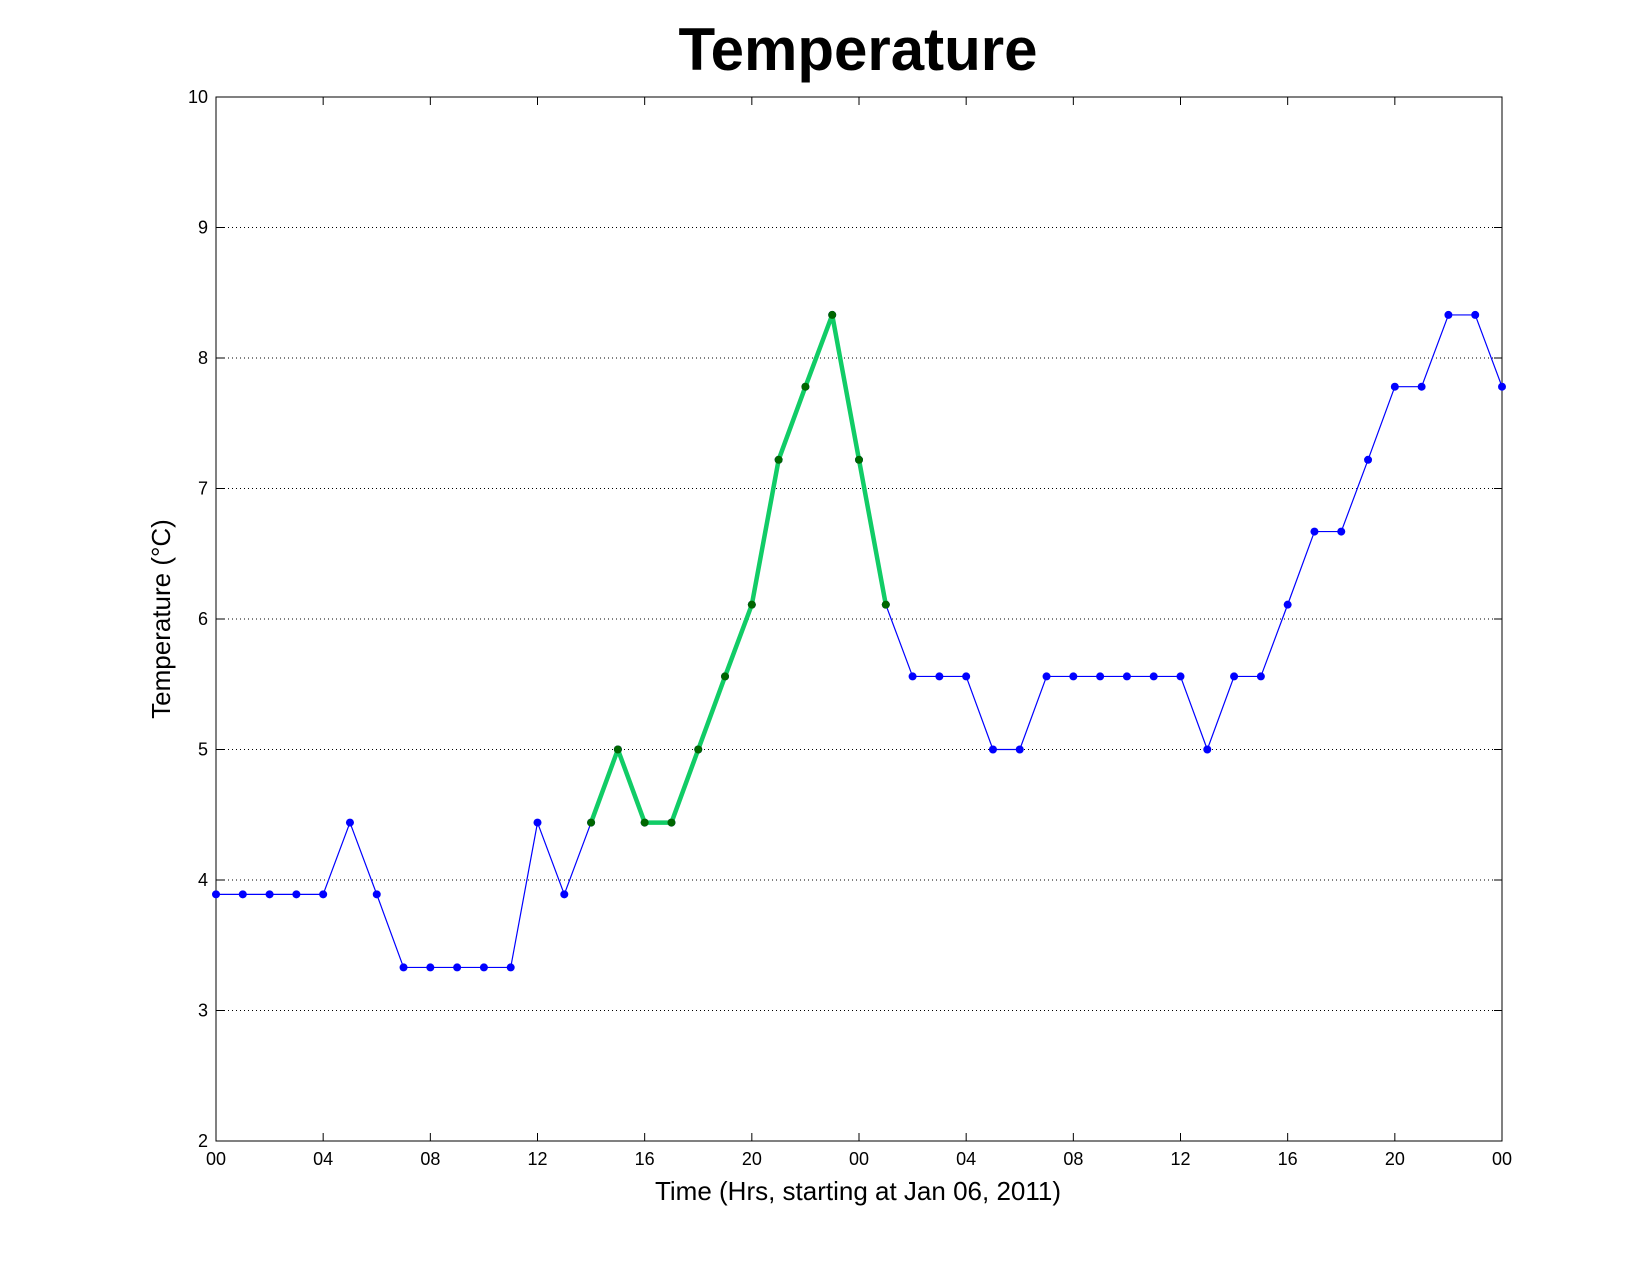 This screenshot has height=1275, width=1650. Describe the element at coordinates (203, 880) in the screenshot. I see `y-tick-label: 4` at that location.